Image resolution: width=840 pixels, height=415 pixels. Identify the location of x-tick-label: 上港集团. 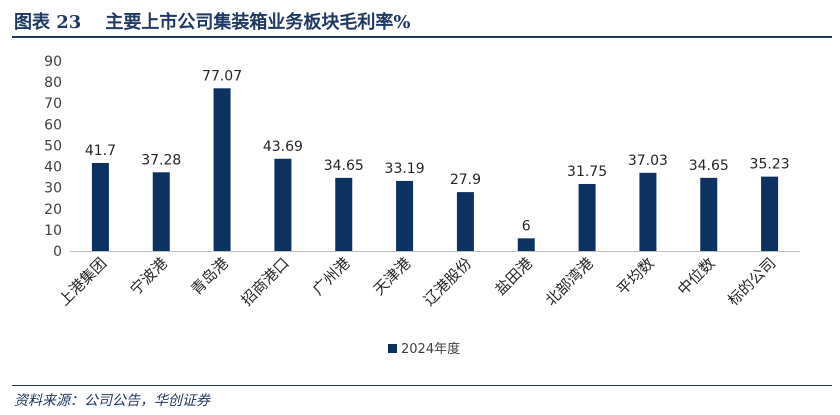
(82, 281).